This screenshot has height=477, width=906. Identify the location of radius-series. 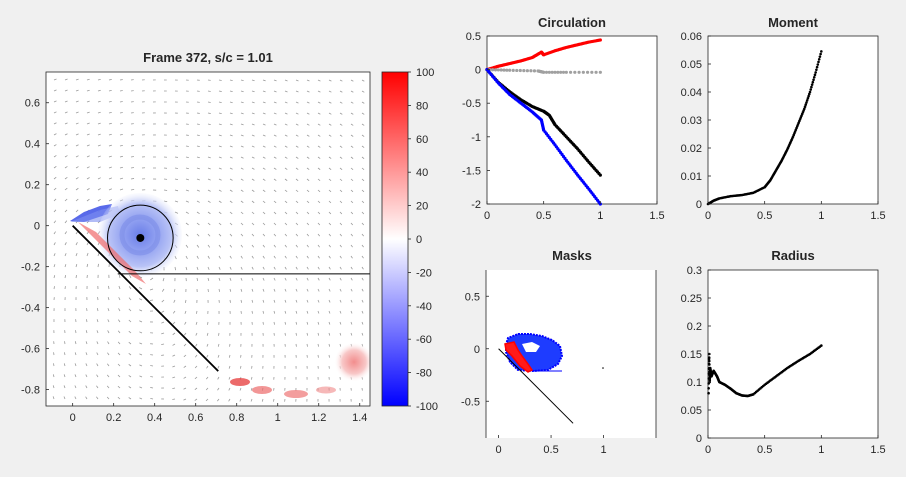
(765, 371).